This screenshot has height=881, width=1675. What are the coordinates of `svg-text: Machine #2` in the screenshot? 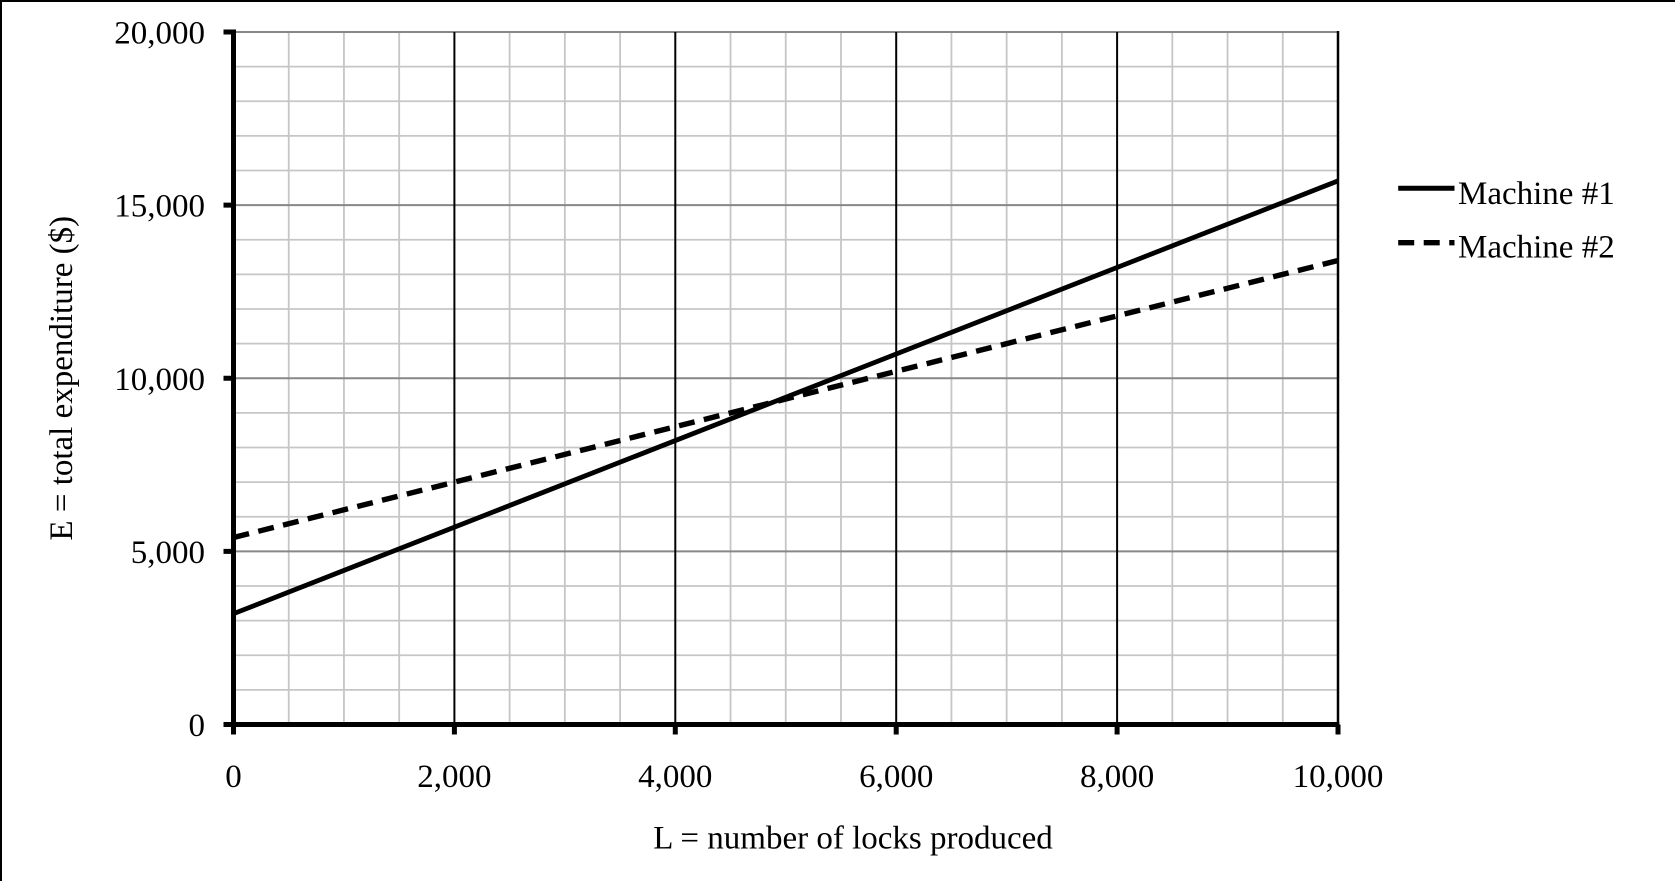 It's located at (1536, 248).